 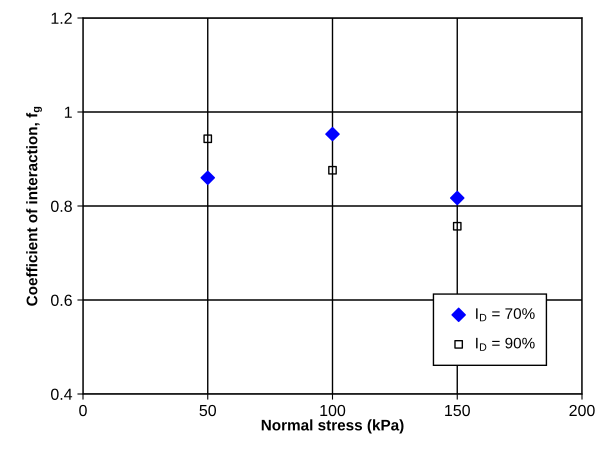 What do you see at coordinates (333, 426) in the screenshot?
I see `x-axis-title: Normal stress (kPa)` at bounding box center [333, 426].